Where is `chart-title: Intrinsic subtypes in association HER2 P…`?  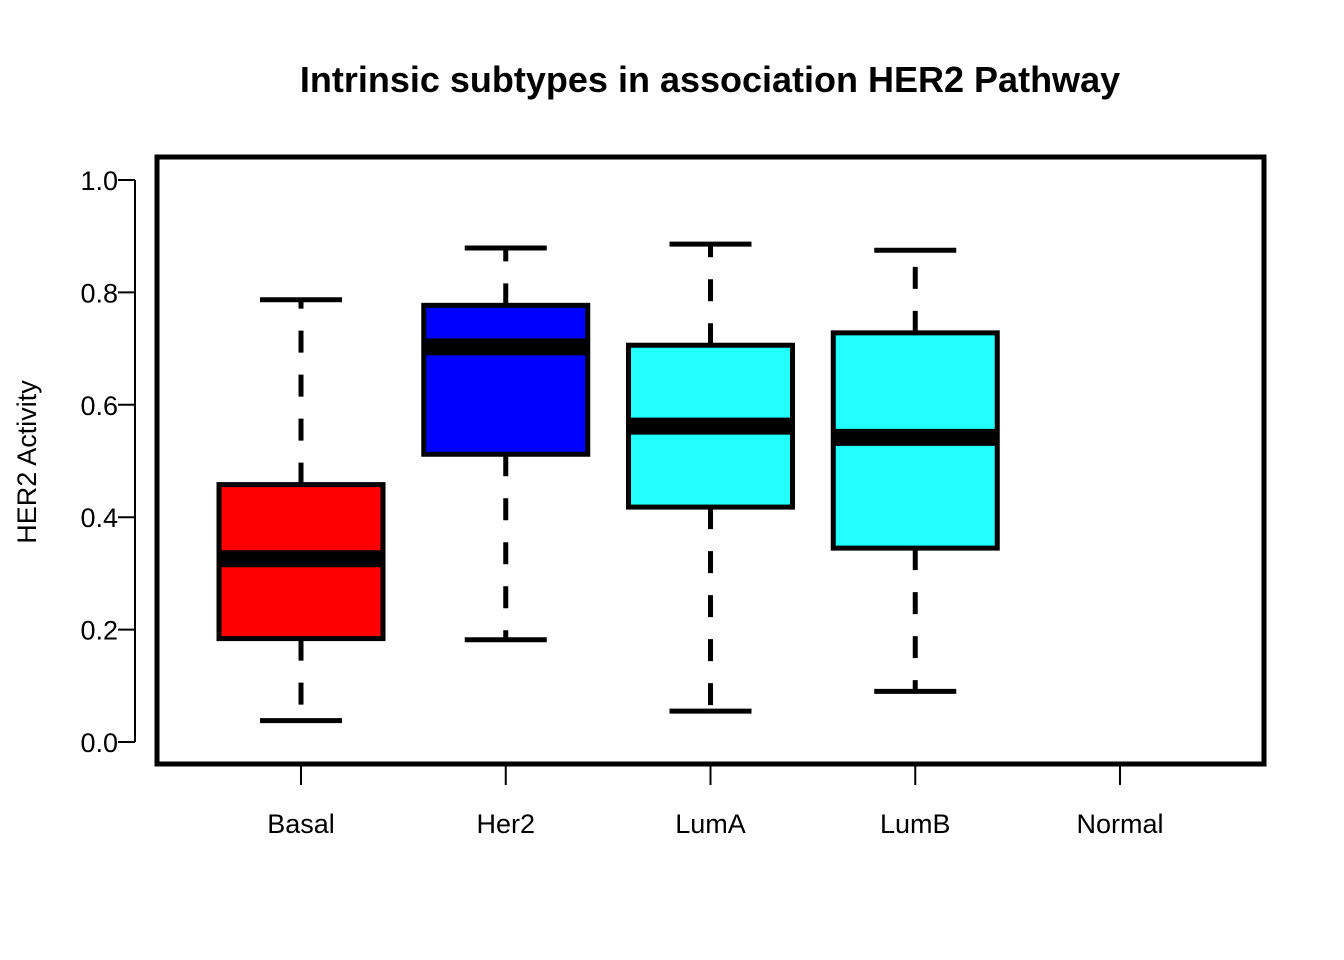 chart-title: Intrinsic subtypes in association HER2 P… is located at coordinates (710, 79).